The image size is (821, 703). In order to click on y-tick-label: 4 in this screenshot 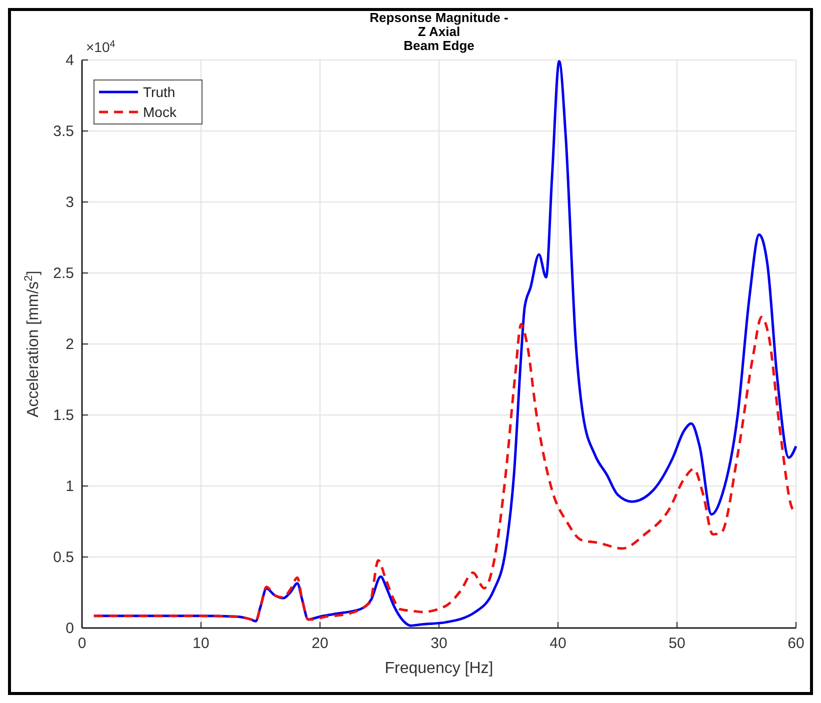, I will do `click(70, 60)`.